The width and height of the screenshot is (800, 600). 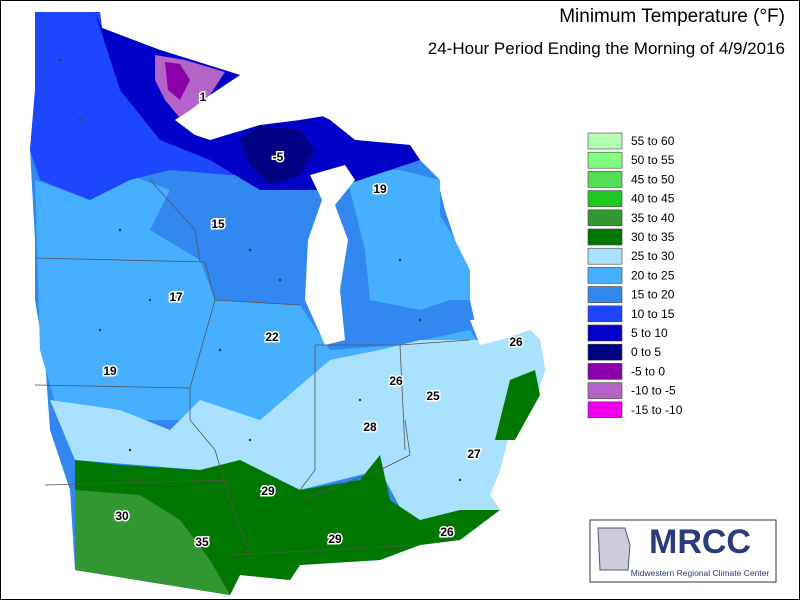 What do you see at coordinates (657, 410) in the screenshot?
I see `legend-label: -15 to -10` at bounding box center [657, 410].